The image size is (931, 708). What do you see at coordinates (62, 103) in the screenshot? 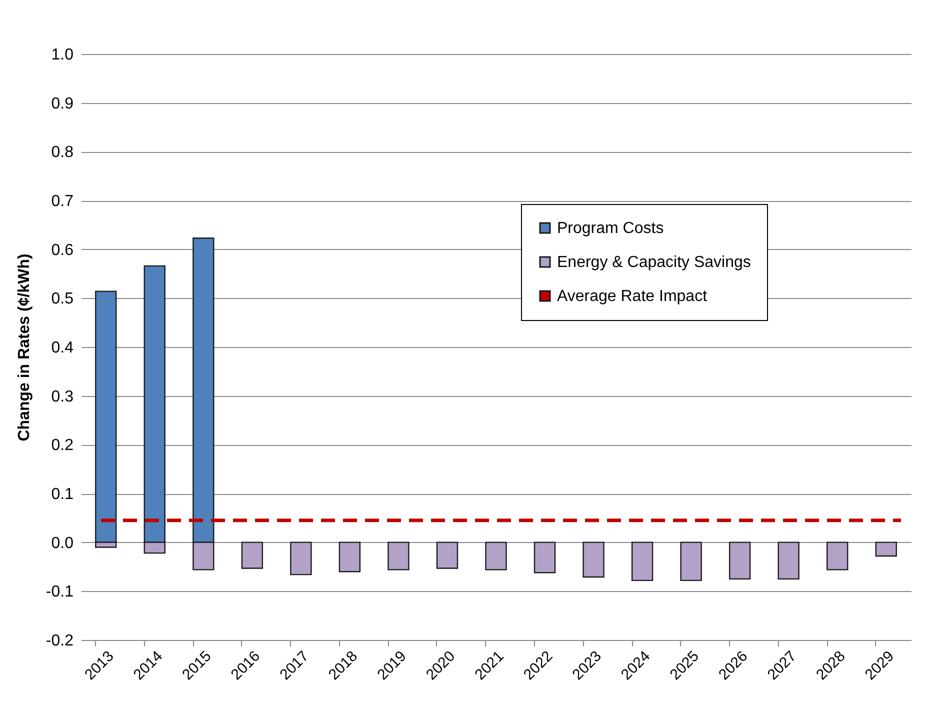
I see `y-tick-label: 0.9` at bounding box center [62, 103].